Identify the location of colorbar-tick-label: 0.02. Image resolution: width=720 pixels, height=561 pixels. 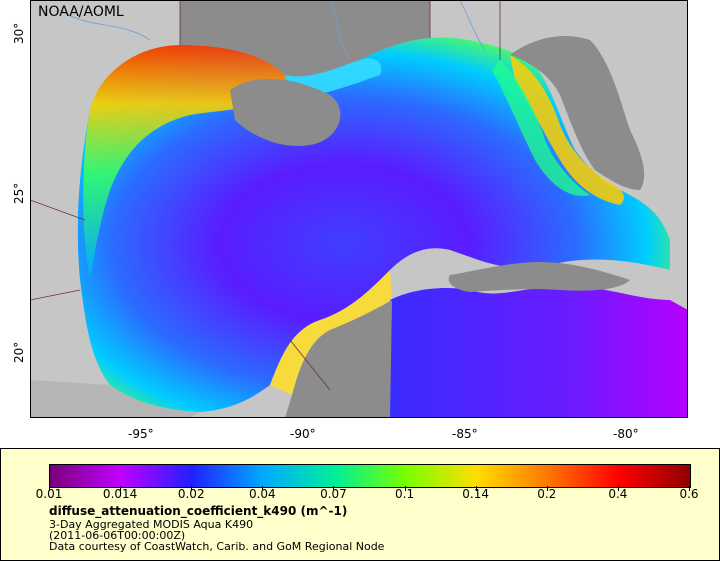
(191, 494).